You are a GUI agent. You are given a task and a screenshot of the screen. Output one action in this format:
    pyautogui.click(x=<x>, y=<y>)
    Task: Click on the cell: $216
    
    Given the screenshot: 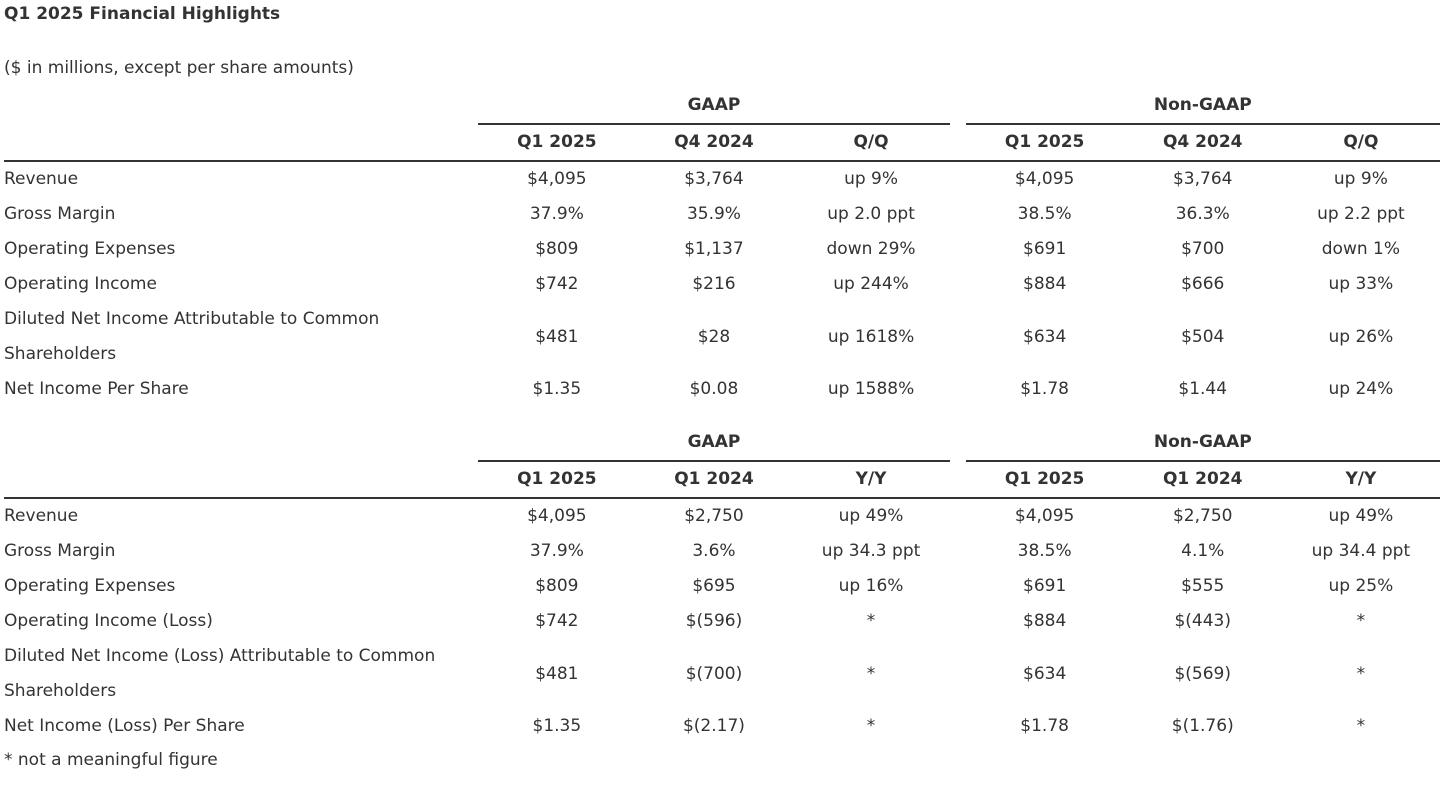 What is the action you would take?
    pyautogui.click(x=714, y=284)
    